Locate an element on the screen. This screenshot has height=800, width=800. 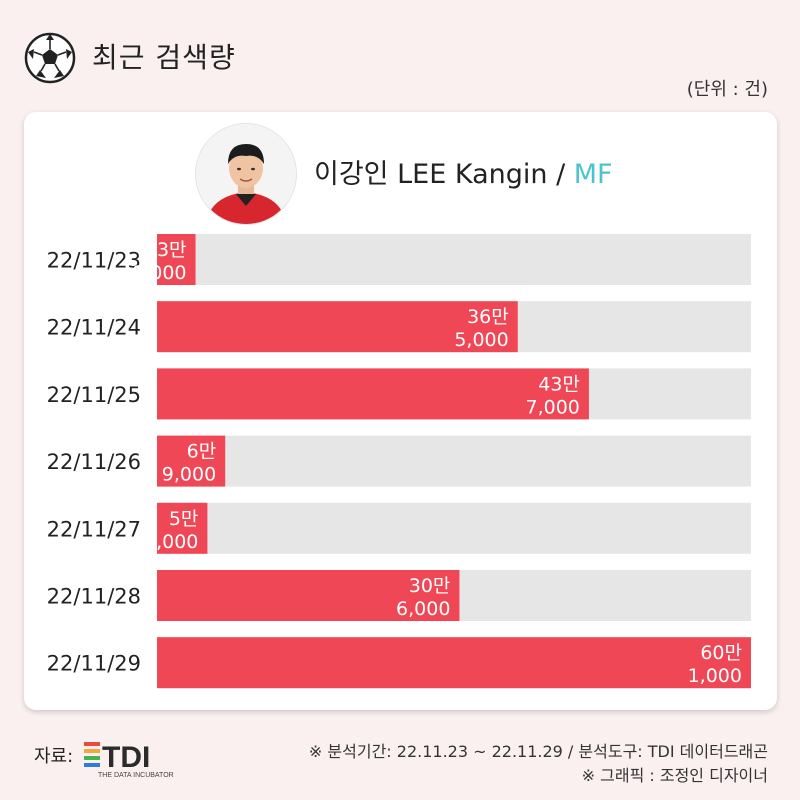
category-label: 22/11/29 is located at coordinates (94, 664).